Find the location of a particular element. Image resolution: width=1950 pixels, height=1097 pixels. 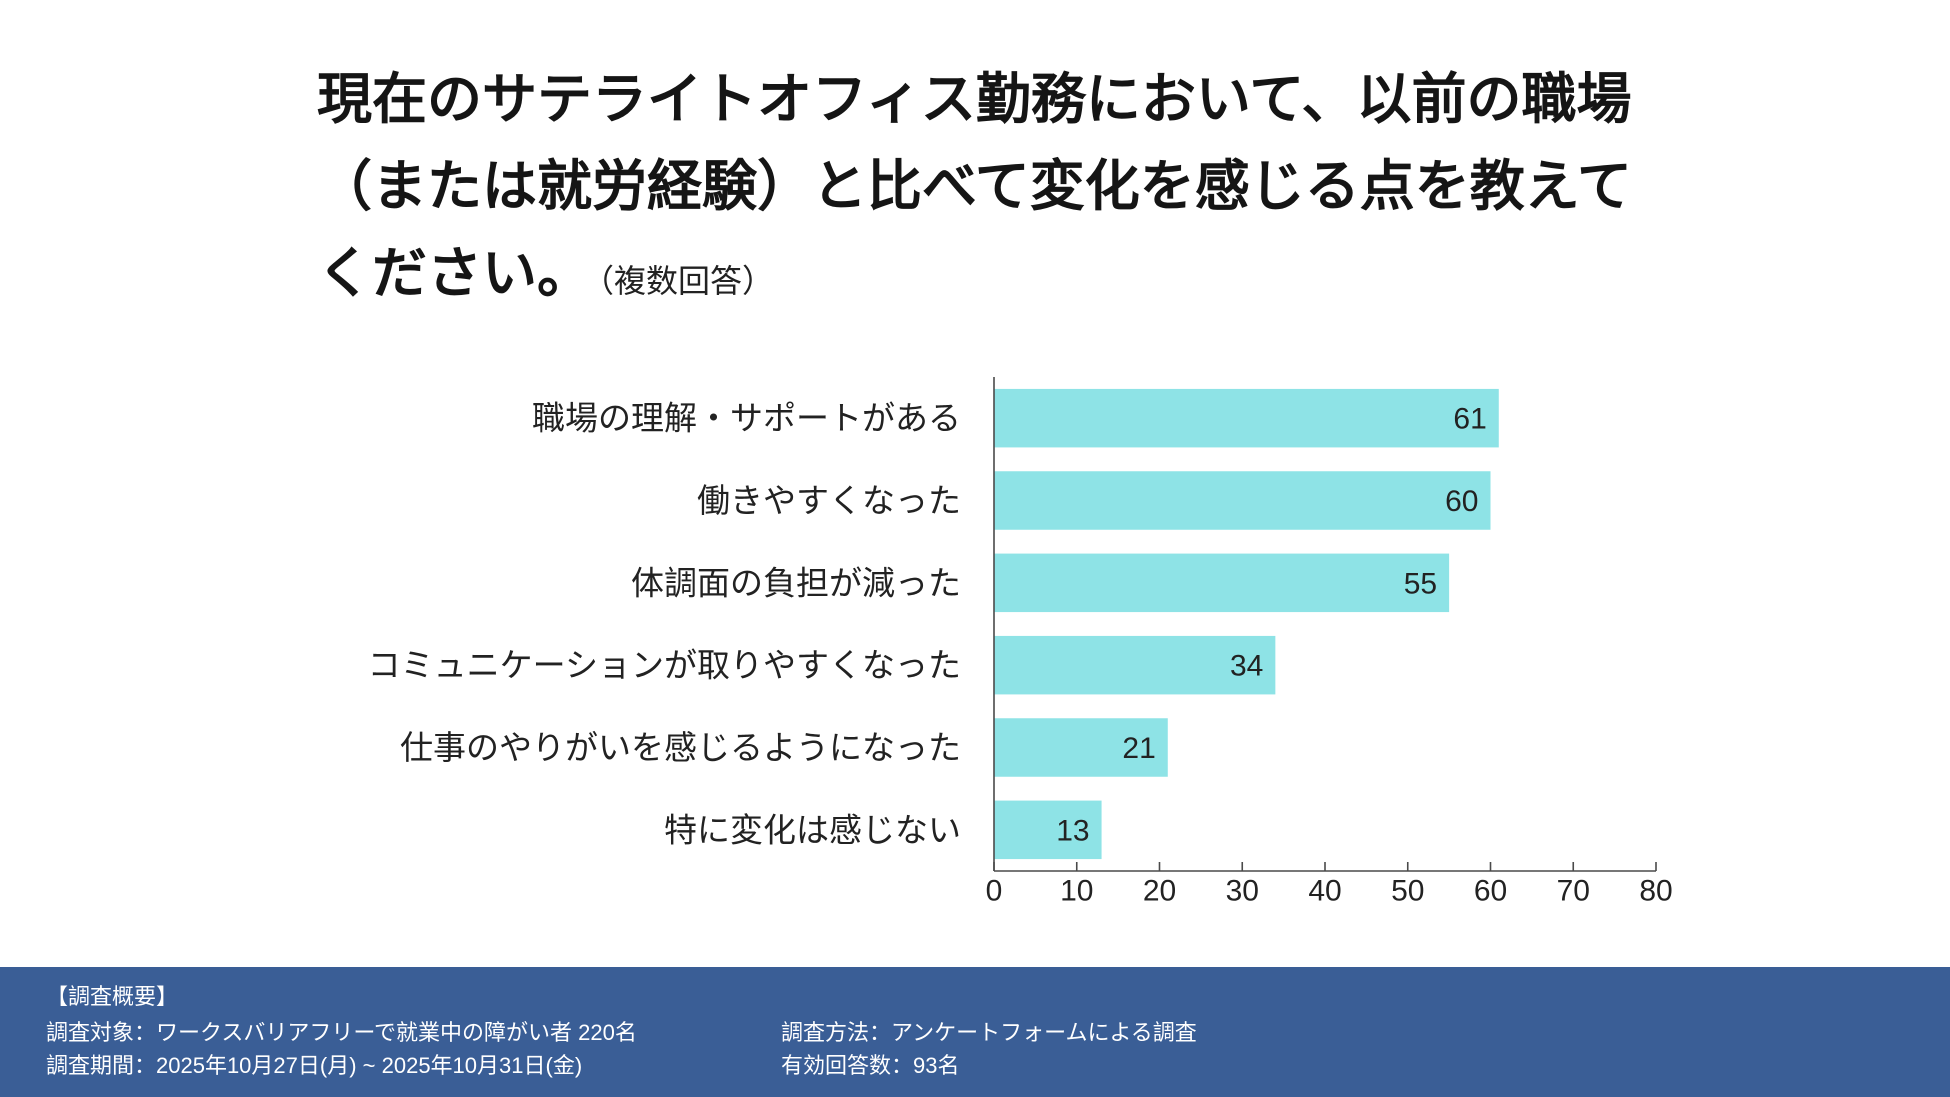

footer-valid-responses: 有効回答数：93名 is located at coordinates (870, 1065).